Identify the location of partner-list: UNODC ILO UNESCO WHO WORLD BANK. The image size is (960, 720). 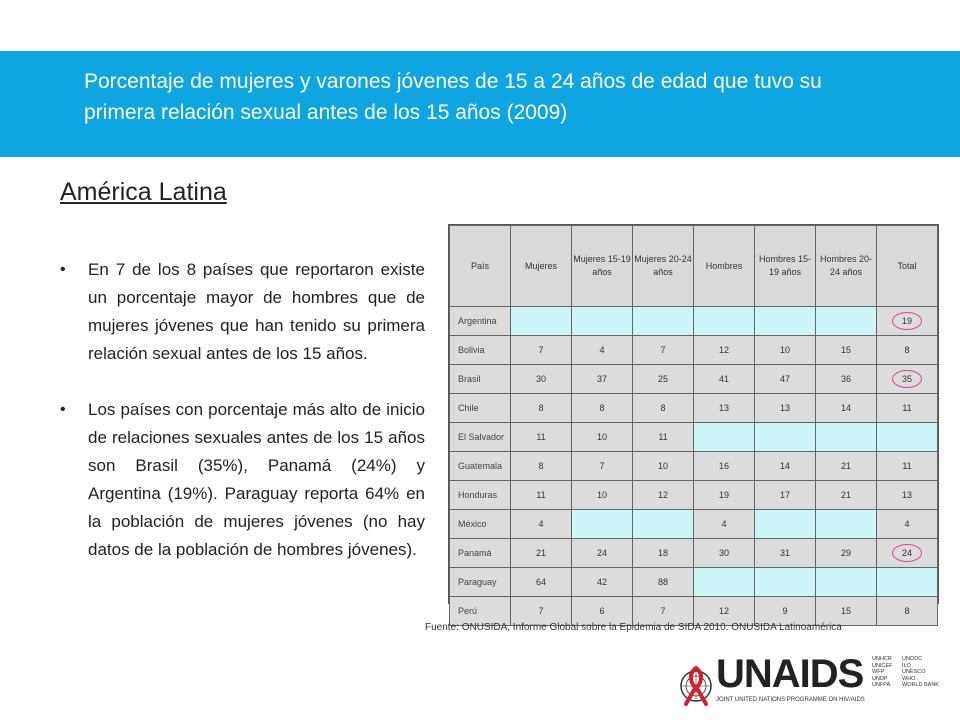
(920, 672).